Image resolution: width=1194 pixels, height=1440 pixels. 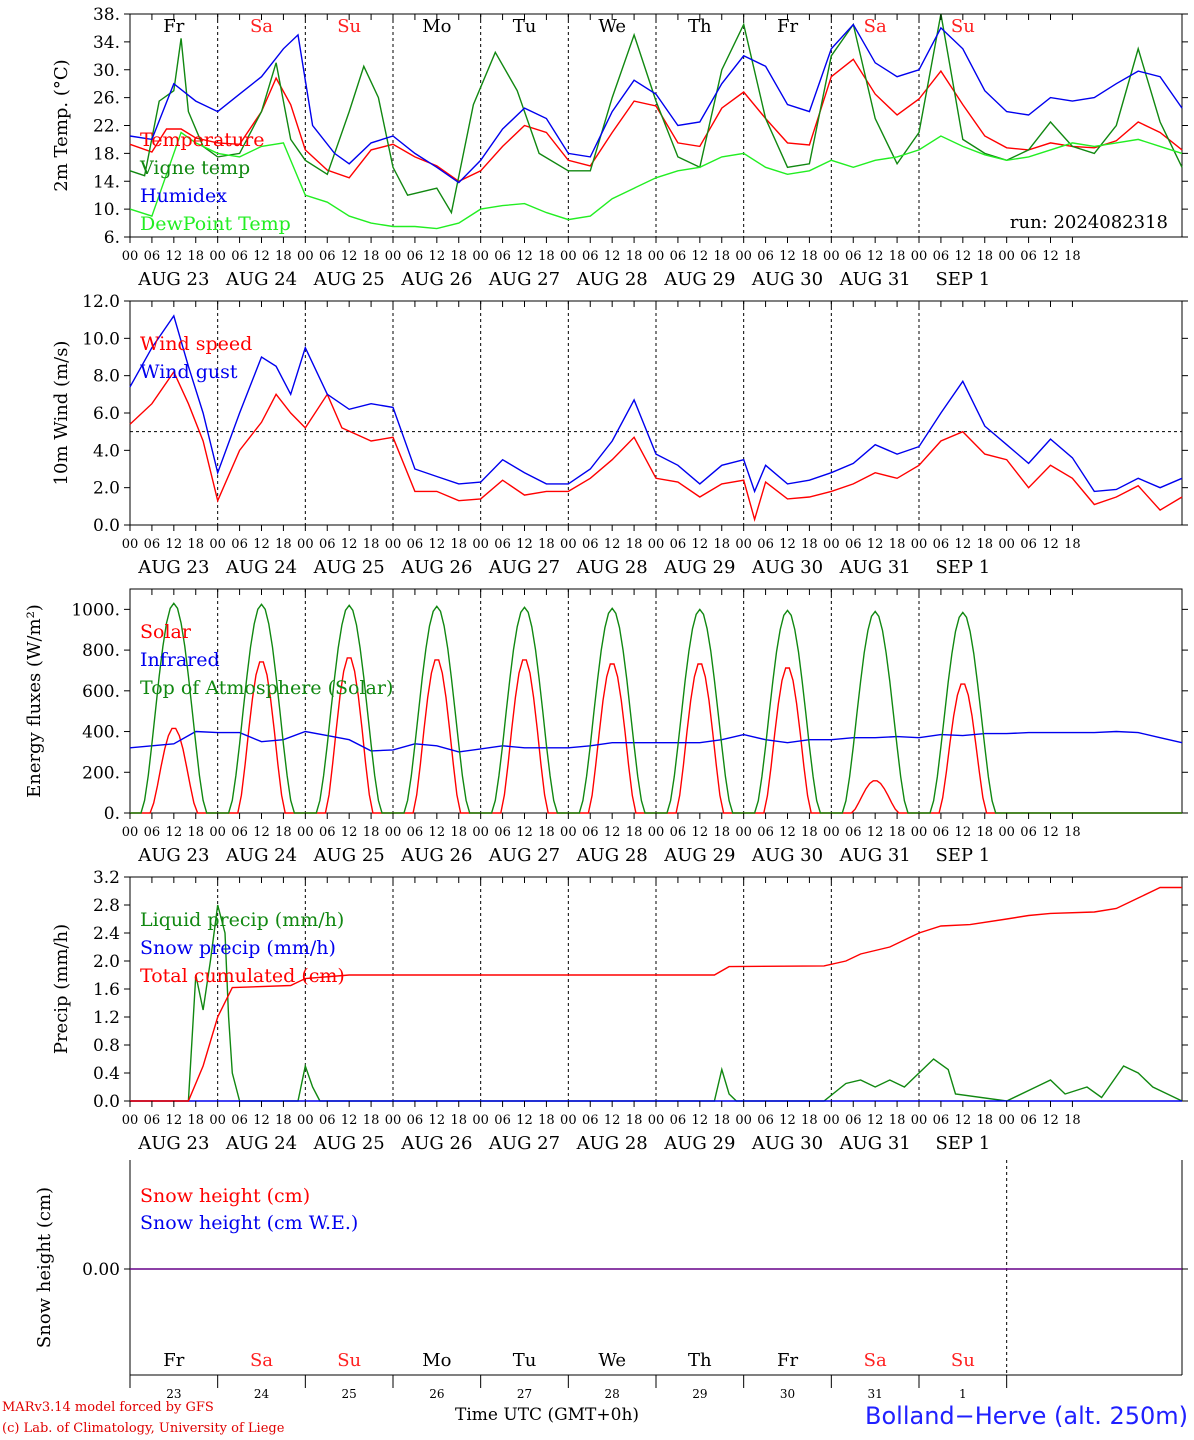 What do you see at coordinates (787, 855) in the screenshot?
I see `date-label: AUG 30` at bounding box center [787, 855].